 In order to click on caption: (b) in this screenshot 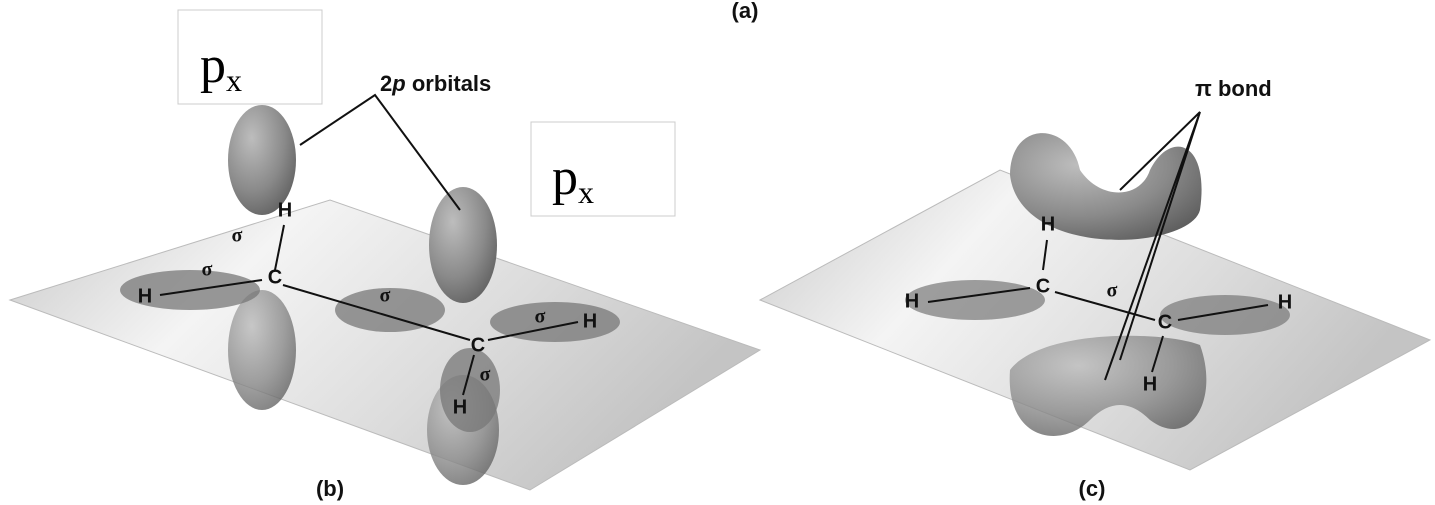, I will do `click(330, 488)`.